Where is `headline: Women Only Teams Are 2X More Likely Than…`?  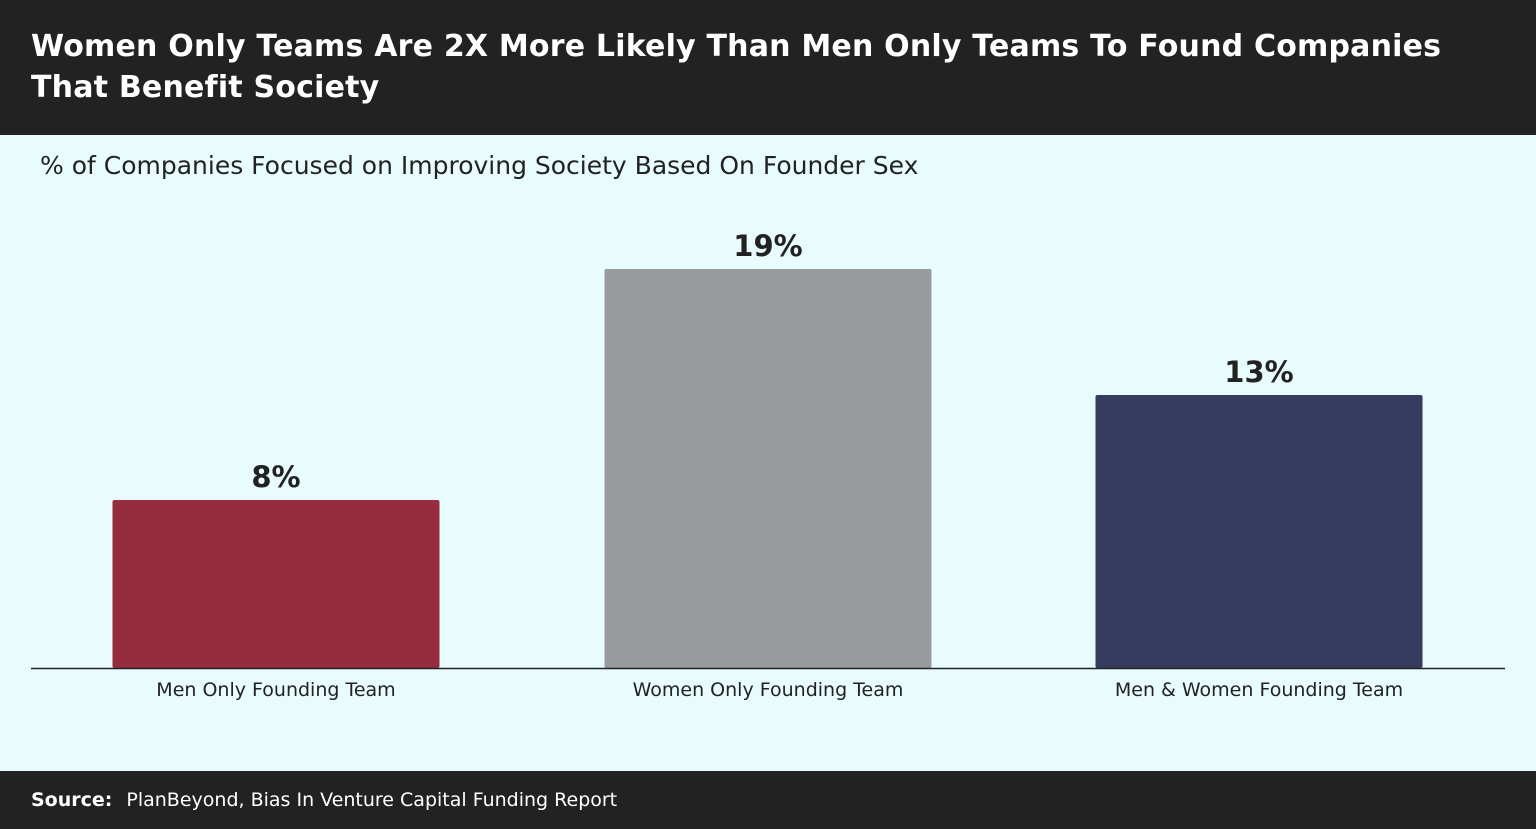
headline: Women Only Teams Are 2X More Likely Than… is located at coordinates (736, 67).